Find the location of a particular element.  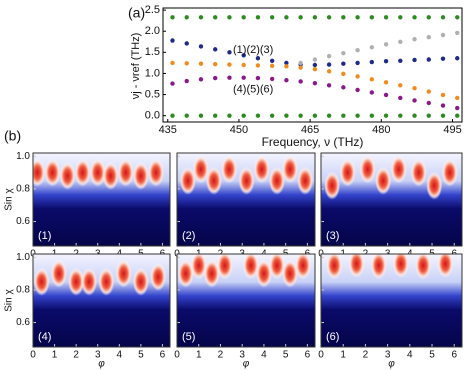

y-tick-label: 1.0 is located at coordinates (23, 156).